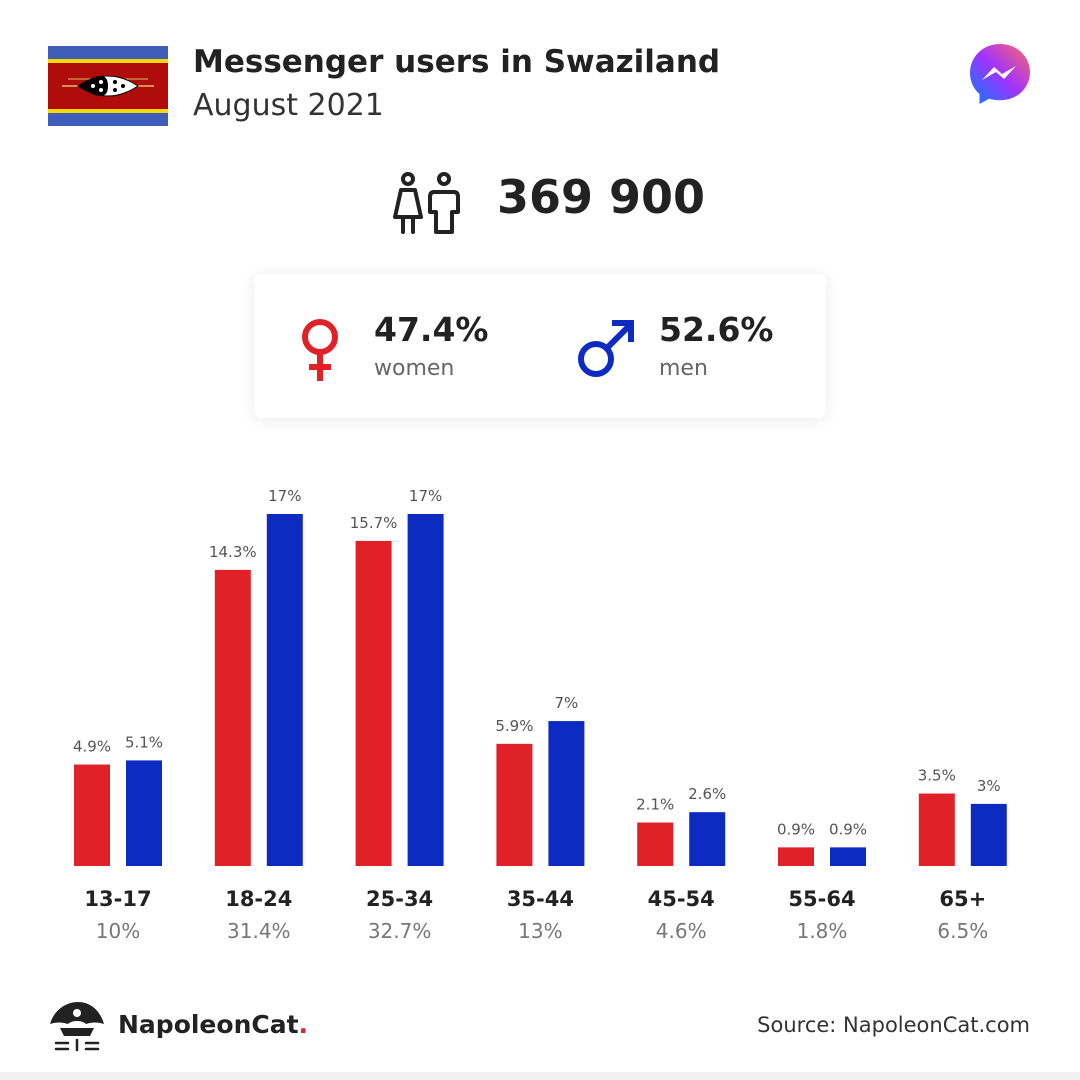 This screenshot has height=1080, width=1080. I want to click on bar-men-65+, so click(988, 834).